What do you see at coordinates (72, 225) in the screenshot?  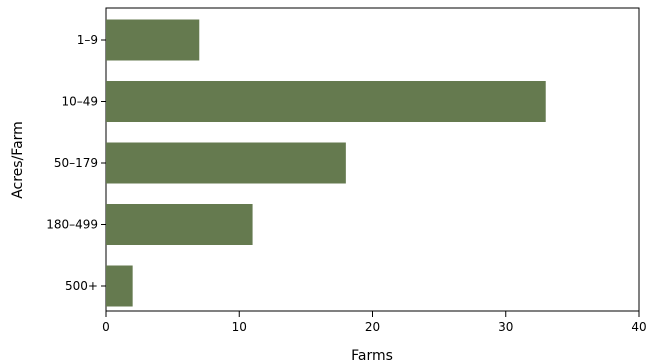 I see `category-label: 180–499` at bounding box center [72, 225].